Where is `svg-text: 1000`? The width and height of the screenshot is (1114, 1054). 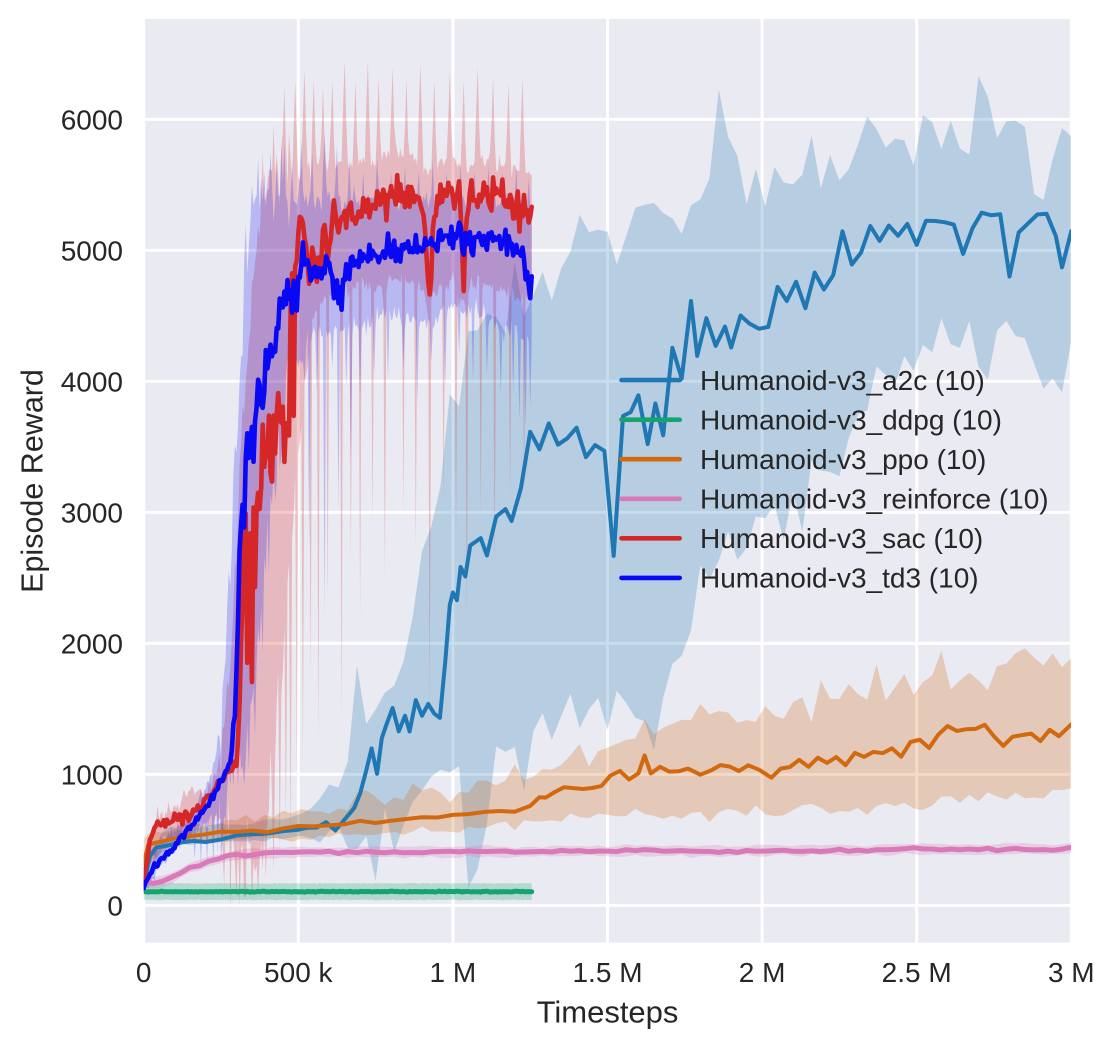
svg-text: 1000 is located at coordinates (92, 774).